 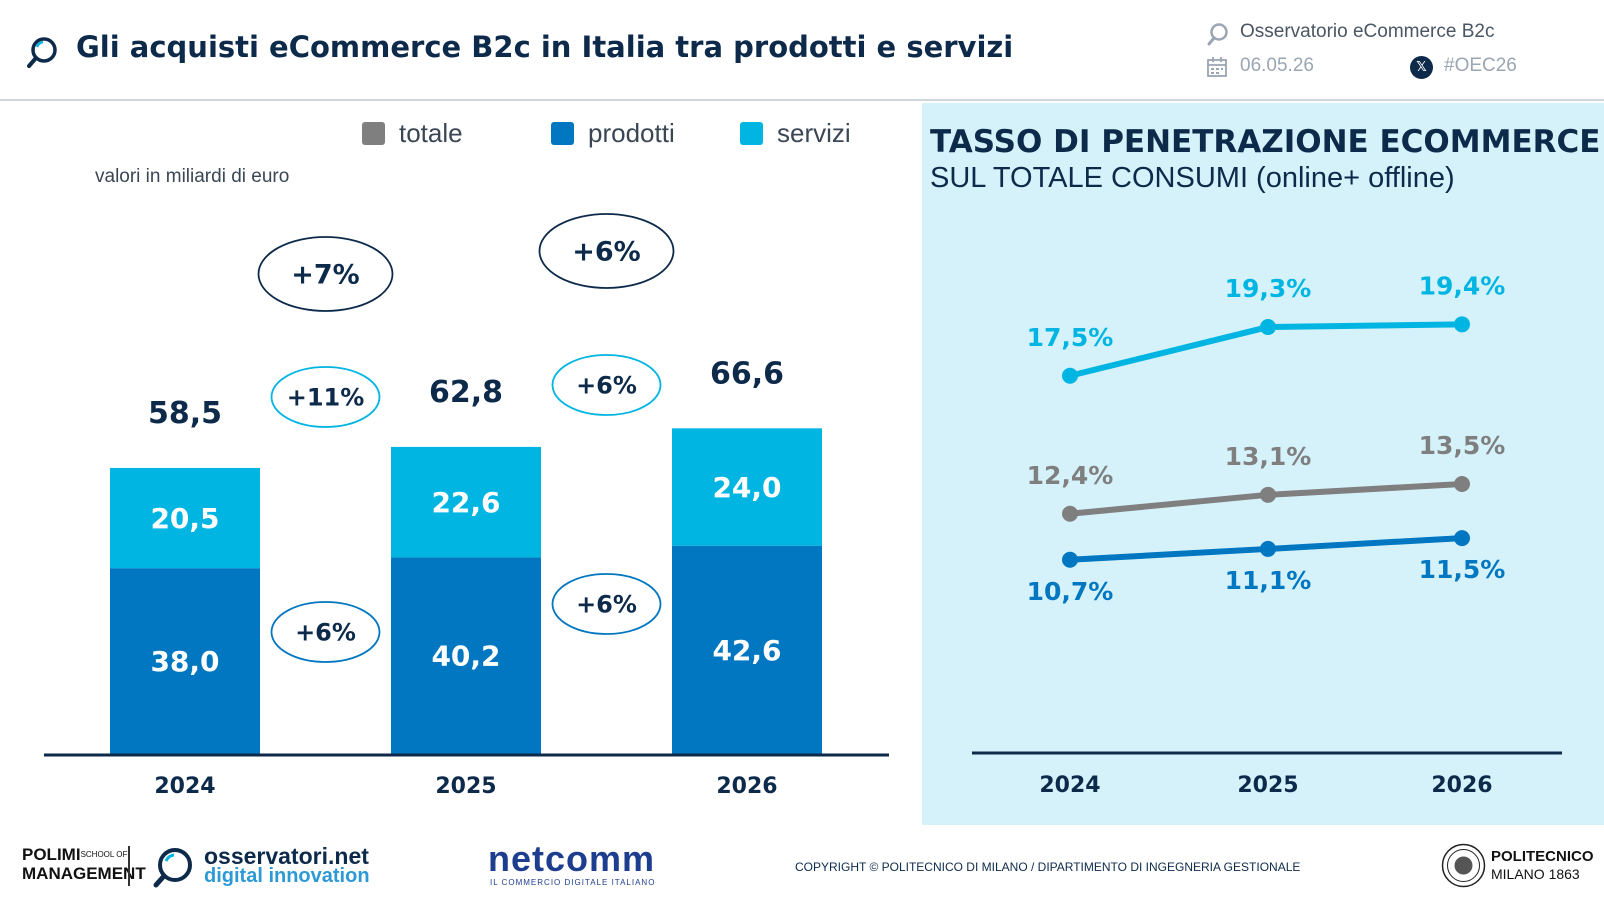 I want to click on hashtag-label: #OEC26, so click(x=1480, y=65).